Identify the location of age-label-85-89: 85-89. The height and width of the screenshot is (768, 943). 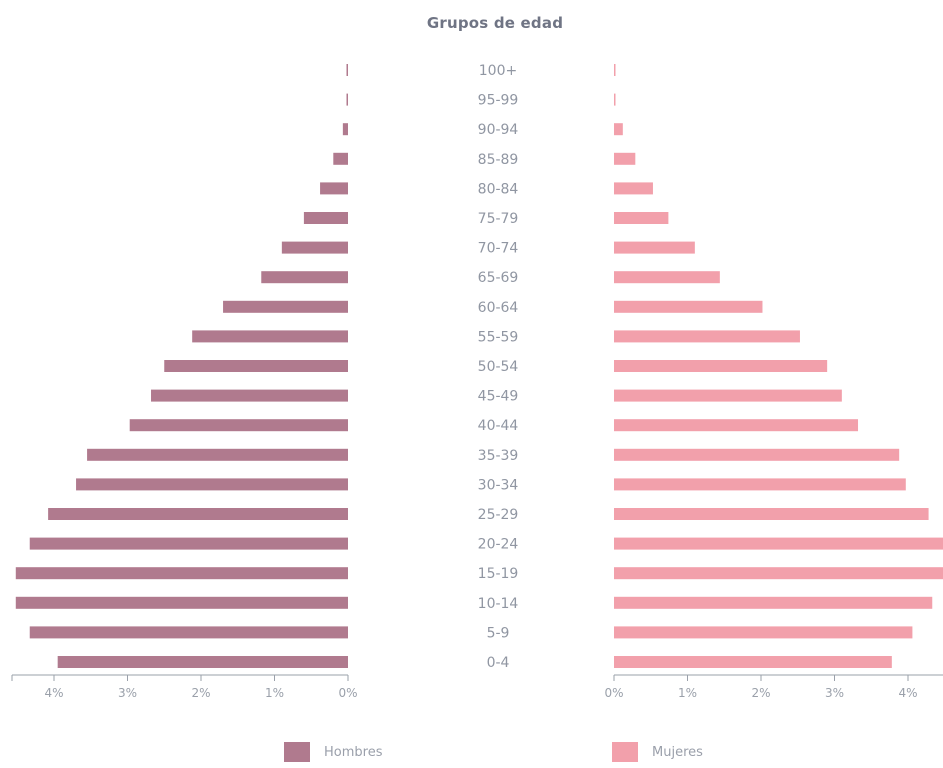
(498, 160).